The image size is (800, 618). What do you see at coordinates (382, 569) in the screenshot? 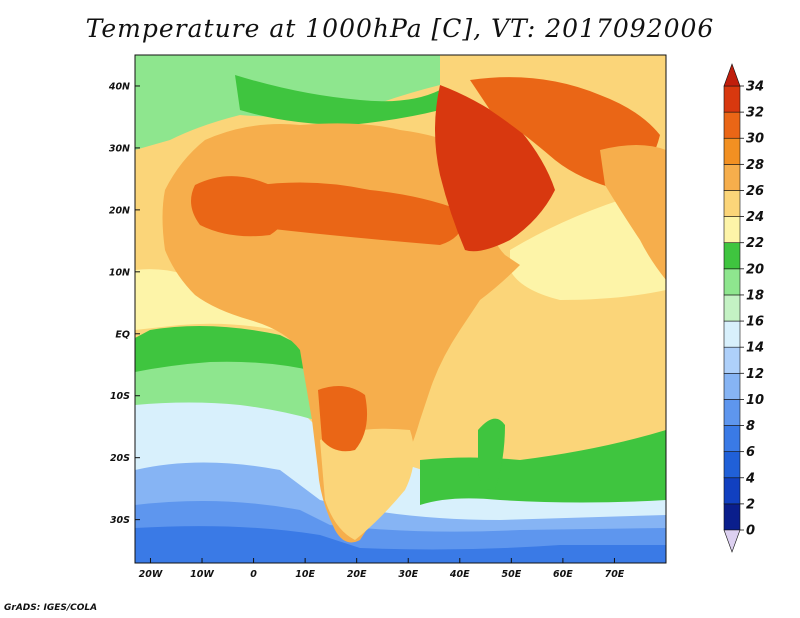
I see `longitude-axis: 20W 10W 0 10E 20E 30E 40E 50E 60E 70E` at bounding box center [382, 569].